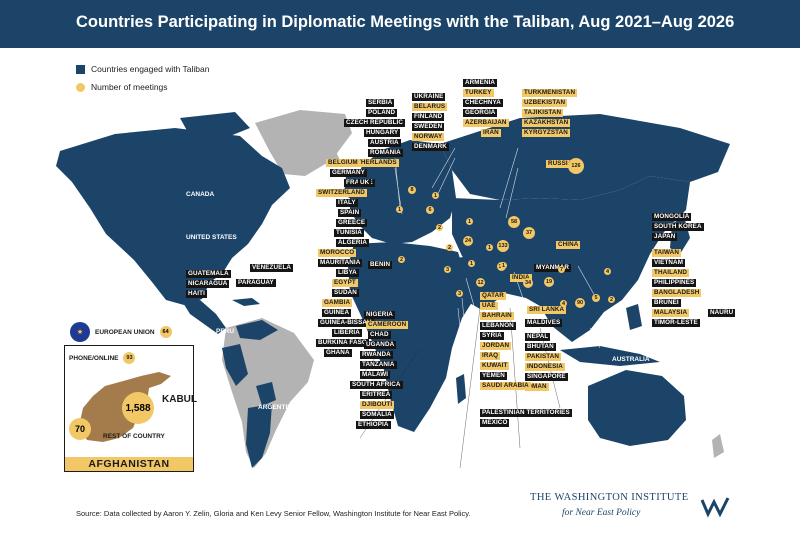  Describe the element at coordinates (468, 241) in the screenshot. I see `meeting-count-bubble: 24` at that location.